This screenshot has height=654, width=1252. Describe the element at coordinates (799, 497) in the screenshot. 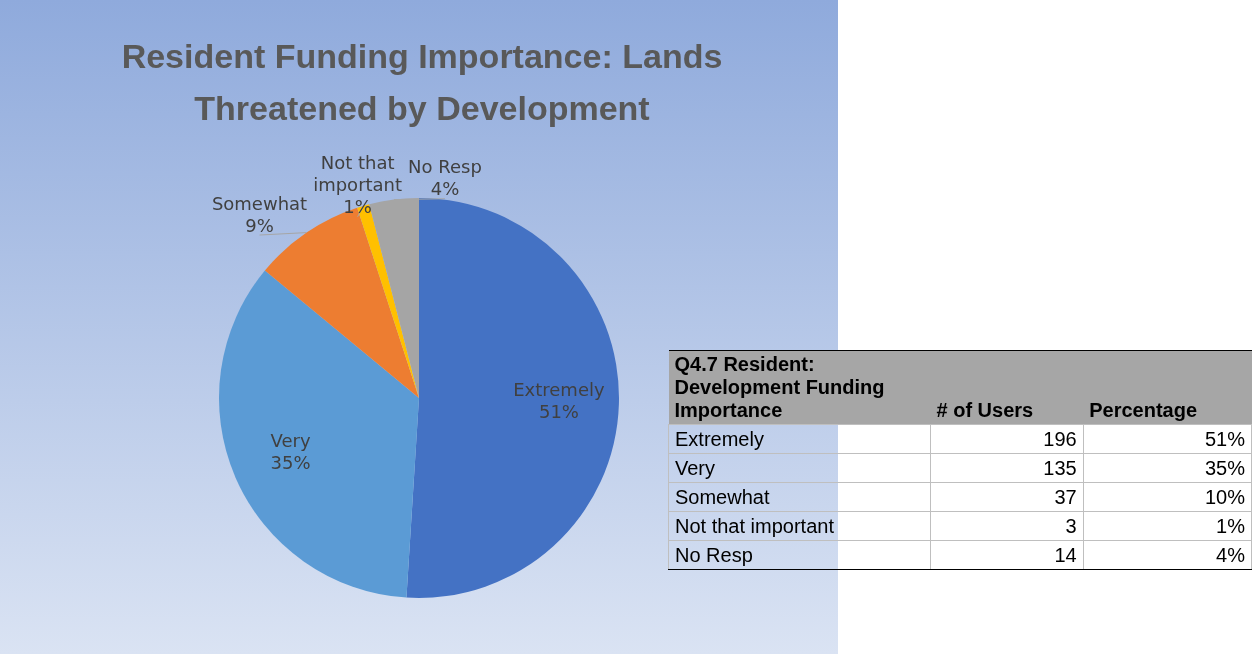

I see `category-label: Somewhat` at that location.